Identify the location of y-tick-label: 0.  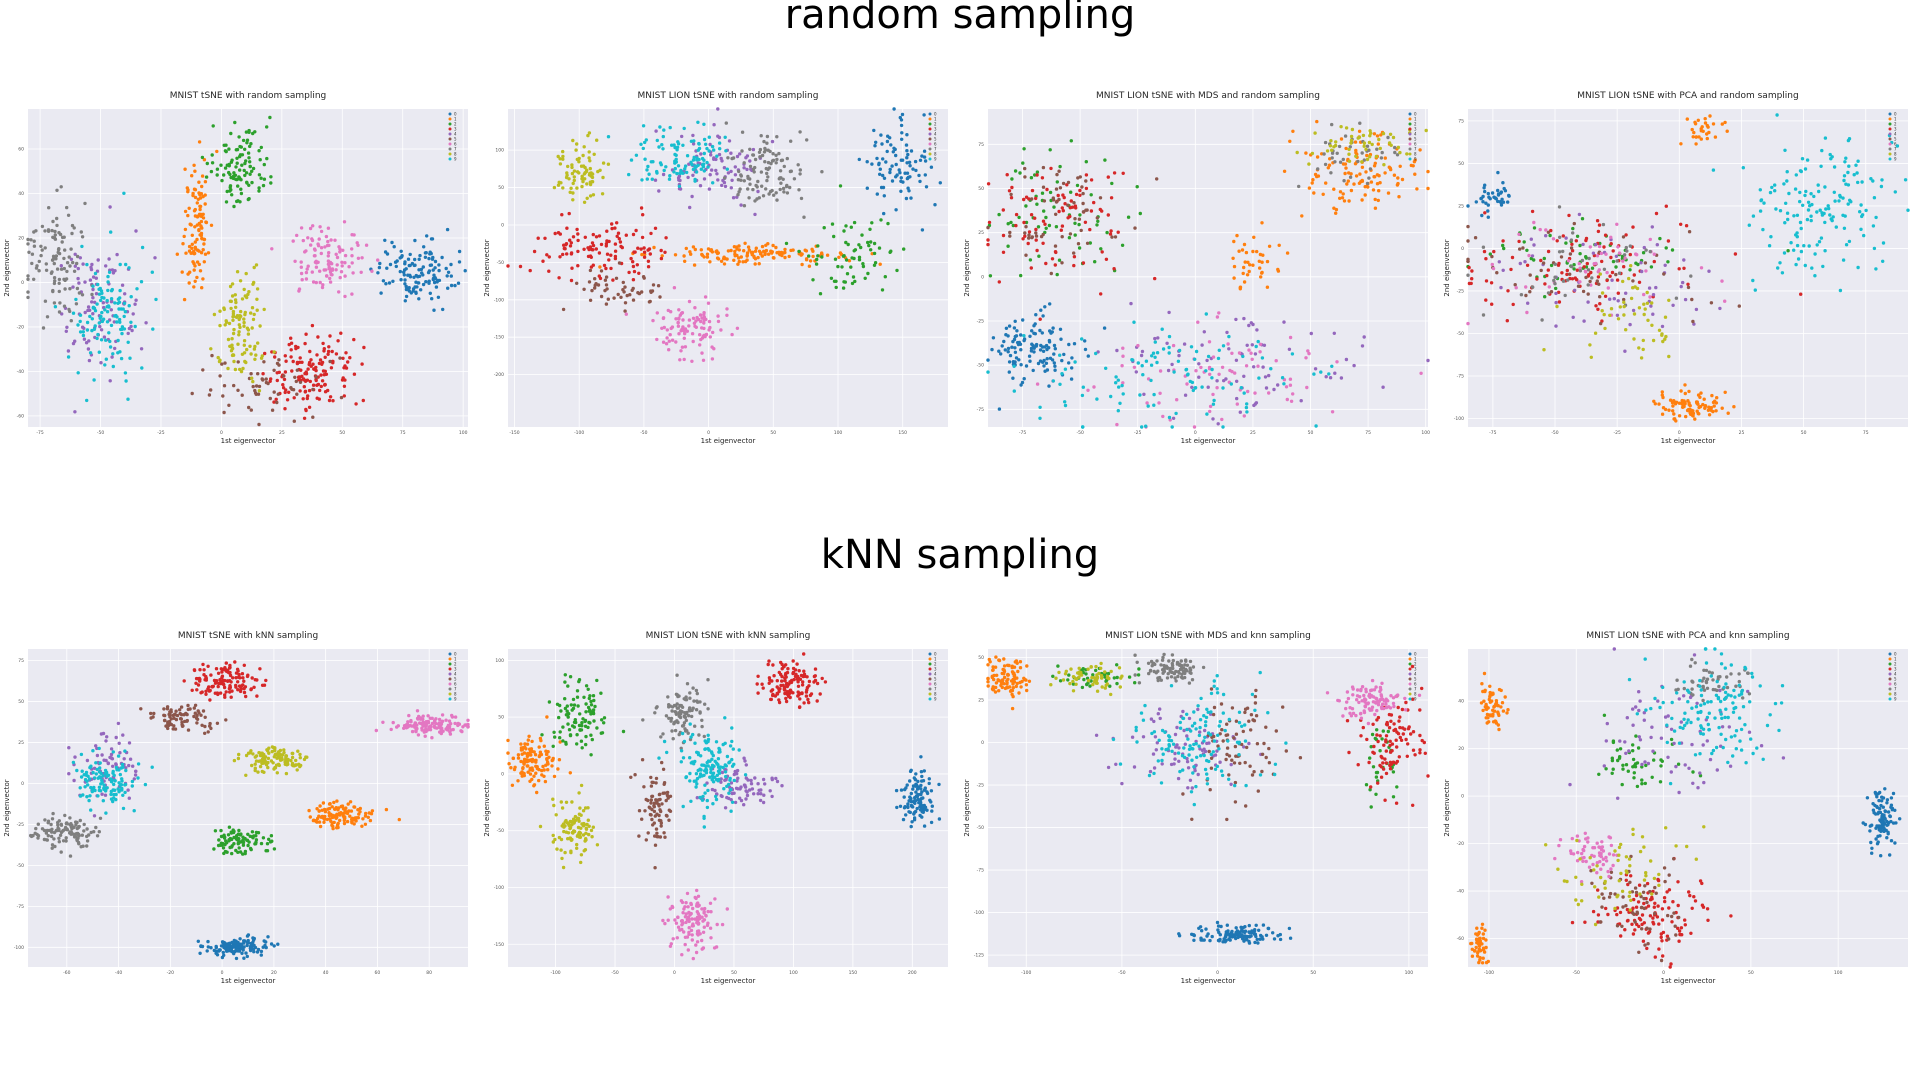
(502, 225).